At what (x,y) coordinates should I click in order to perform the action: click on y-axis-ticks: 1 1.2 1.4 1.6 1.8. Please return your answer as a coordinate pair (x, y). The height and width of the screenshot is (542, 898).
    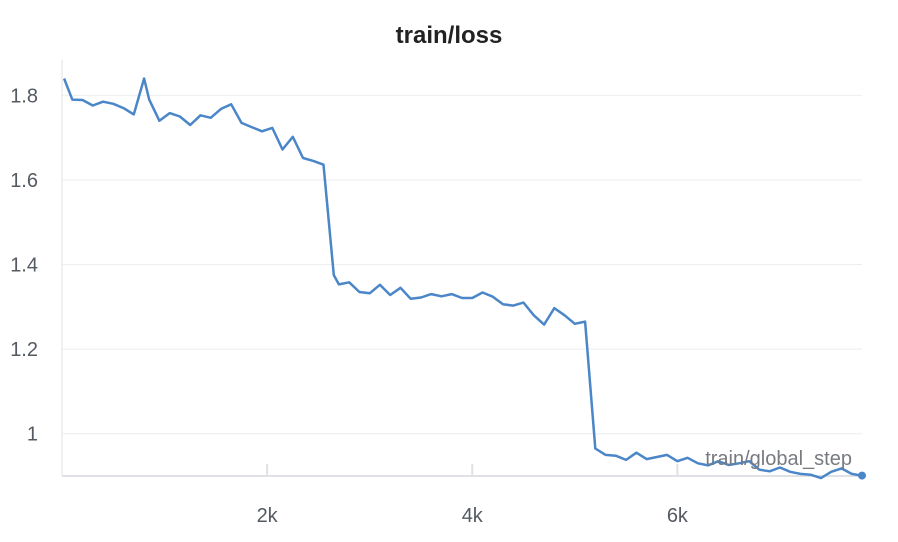
    Looking at the image, I should click on (24, 265).